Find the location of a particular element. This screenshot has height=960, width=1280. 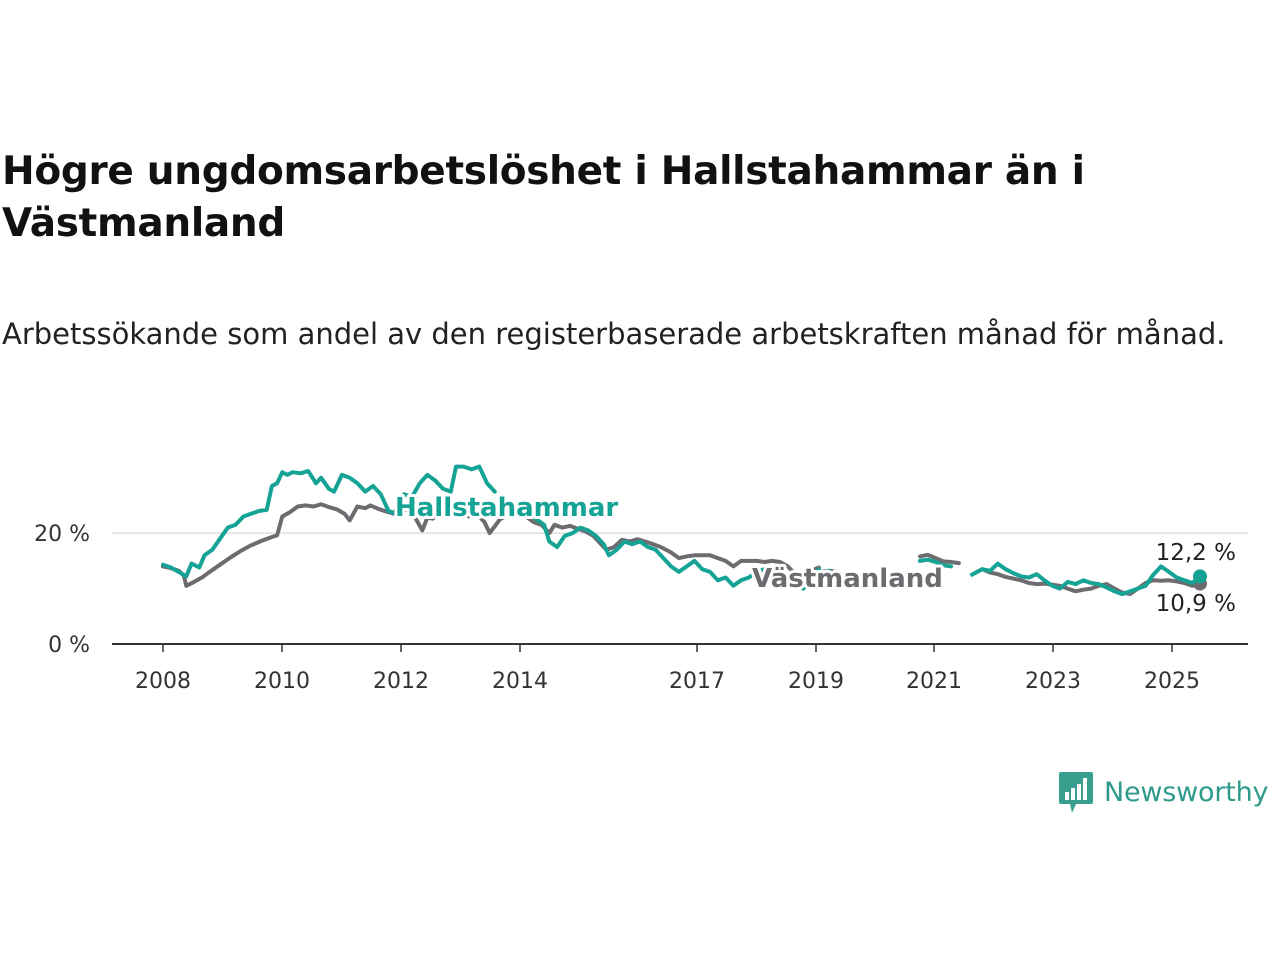

end-label-vastmanland: 10,9 % is located at coordinates (1196, 604).